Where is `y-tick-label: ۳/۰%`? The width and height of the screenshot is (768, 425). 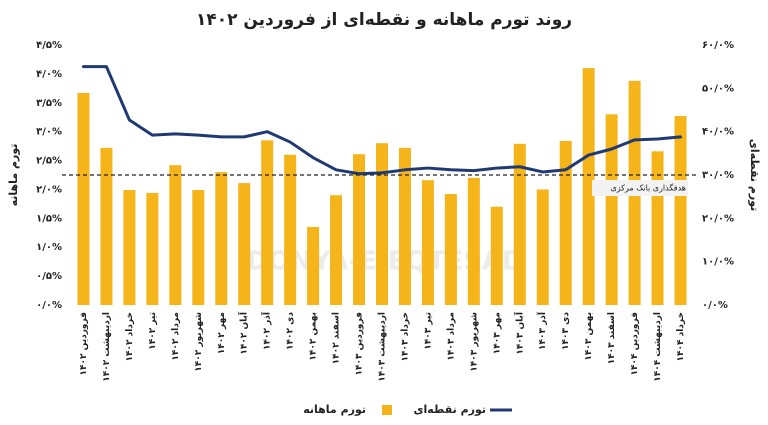 y-tick-label: ۳/۰% is located at coordinates (49, 132).